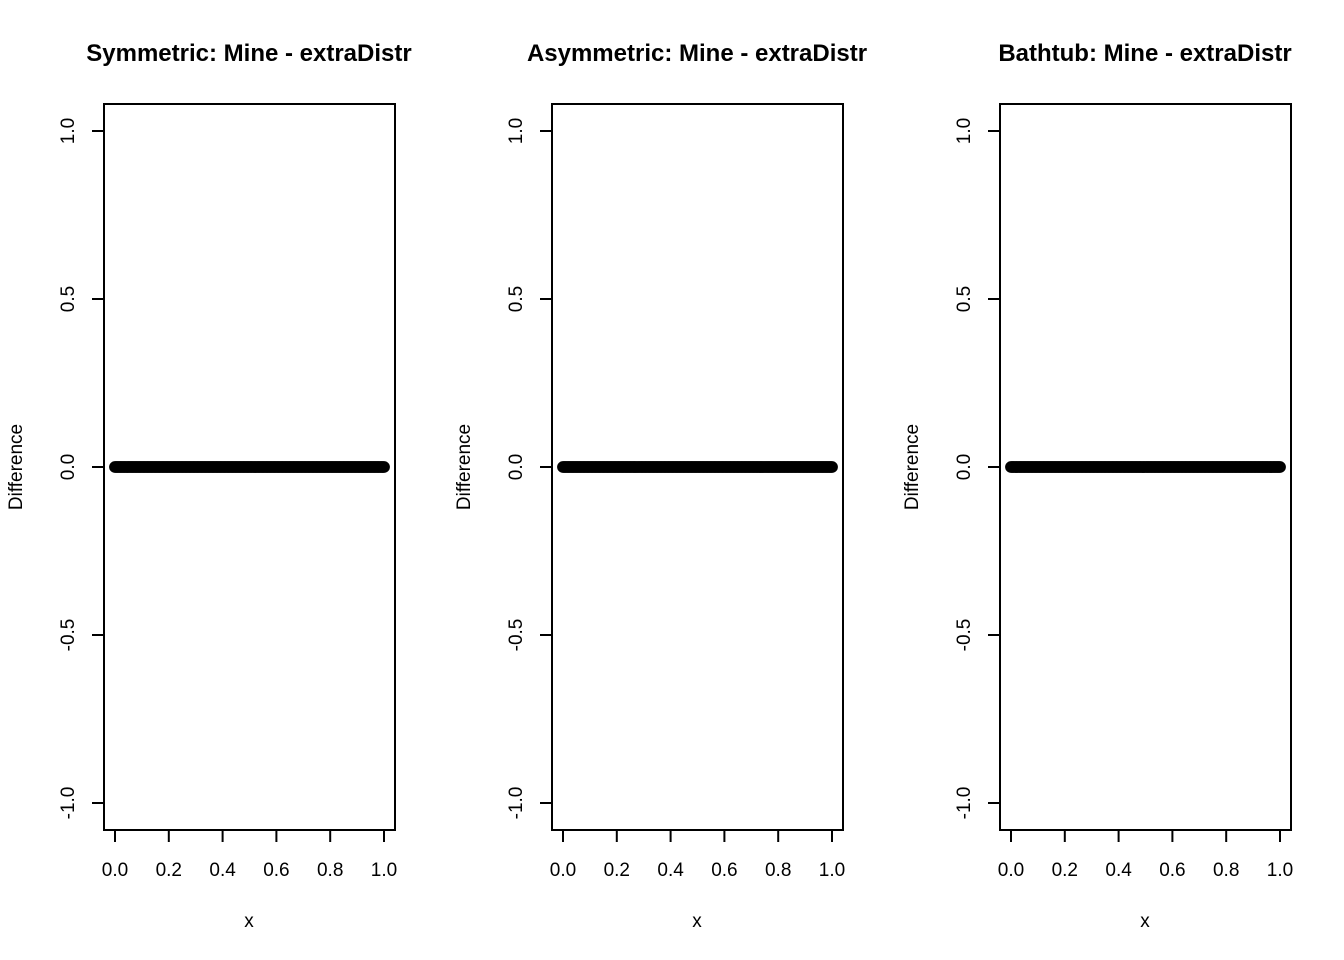 This screenshot has height=960, width=1344. What do you see at coordinates (697, 53) in the screenshot?
I see `chart-title: Asymmetric: Mine - extraDistr` at bounding box center [697, 53].